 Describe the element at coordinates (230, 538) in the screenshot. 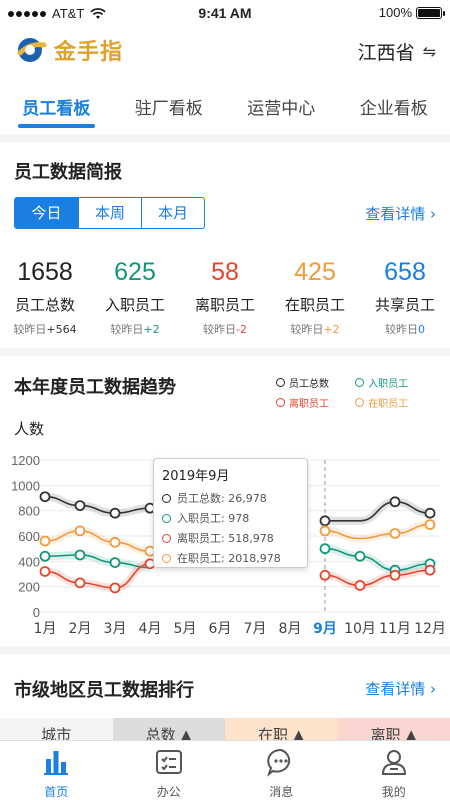

I see `tooltip-row: 离职员工: 518,978` at that location.